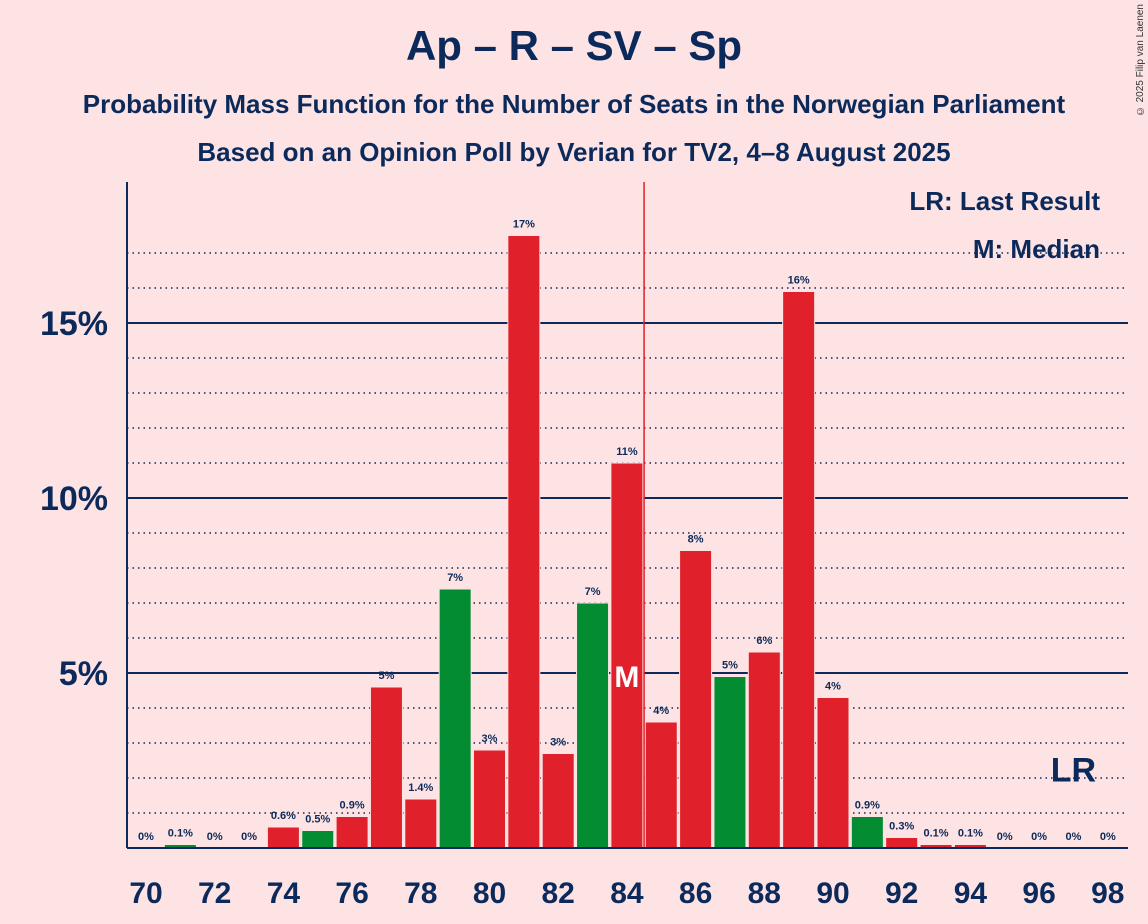 This screenshot has height=924, width=1148. What do you see at coordinates (695, 893) in the screenshot?
I see `x-tick-label: 86` at bounding box center [695, 893].